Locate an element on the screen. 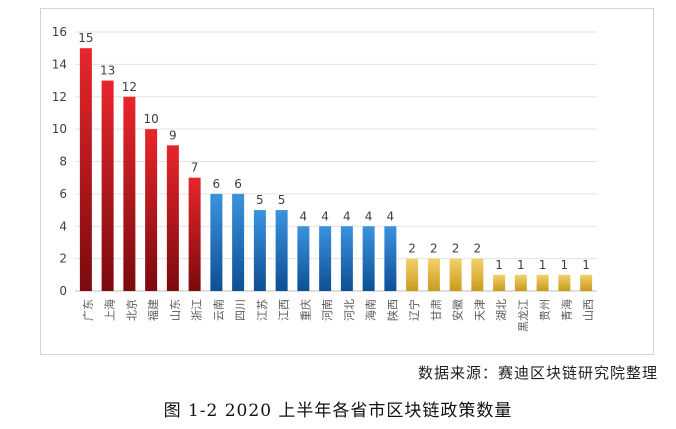 The image size is (676, 429). x-category-label: 重庆 is located at coordinates (305, 310).